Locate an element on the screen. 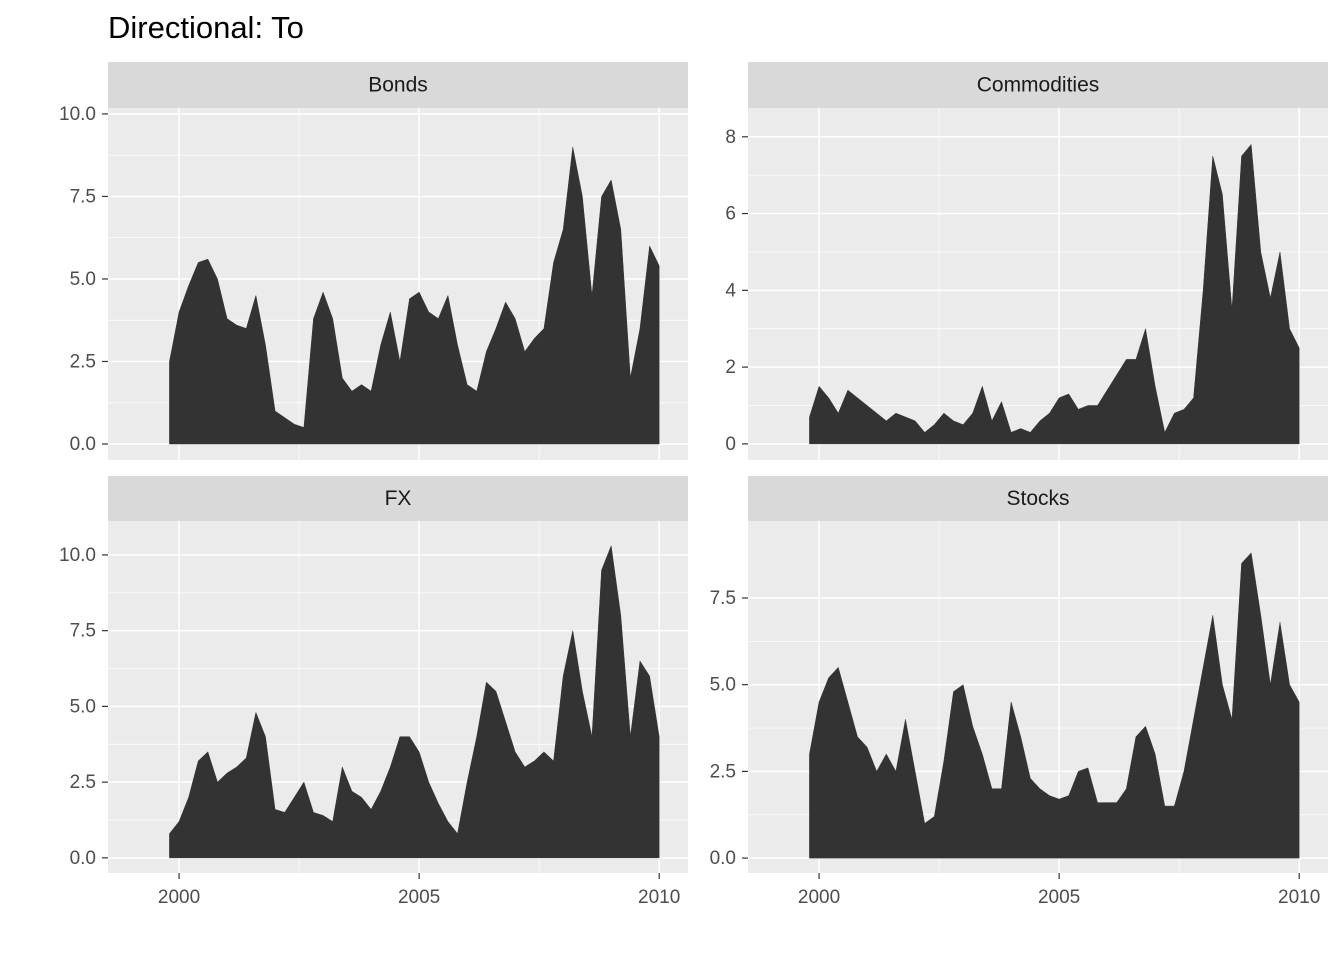 The height and width of the screenshot is (965, 1344). strip-label: Commodities is located at coordinates (1038, 85).